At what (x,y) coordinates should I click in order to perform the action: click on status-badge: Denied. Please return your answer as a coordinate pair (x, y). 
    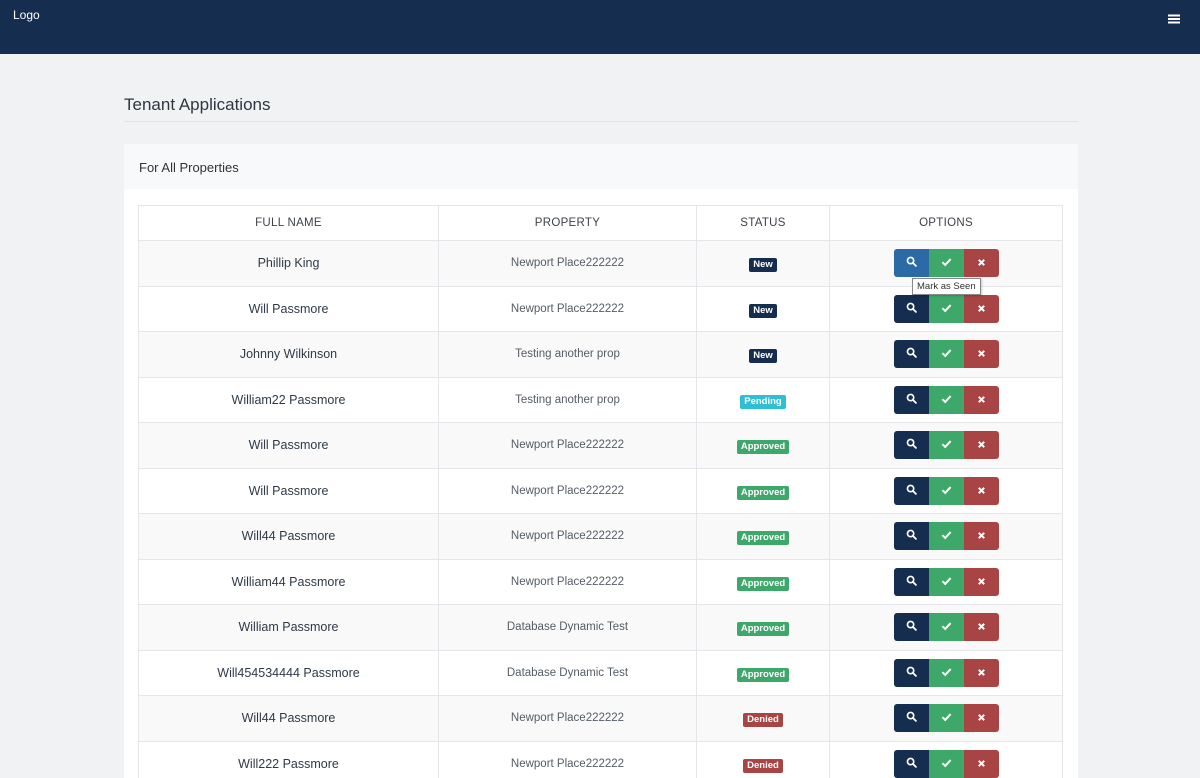
    Looking at the image, I should click on (763, 720).